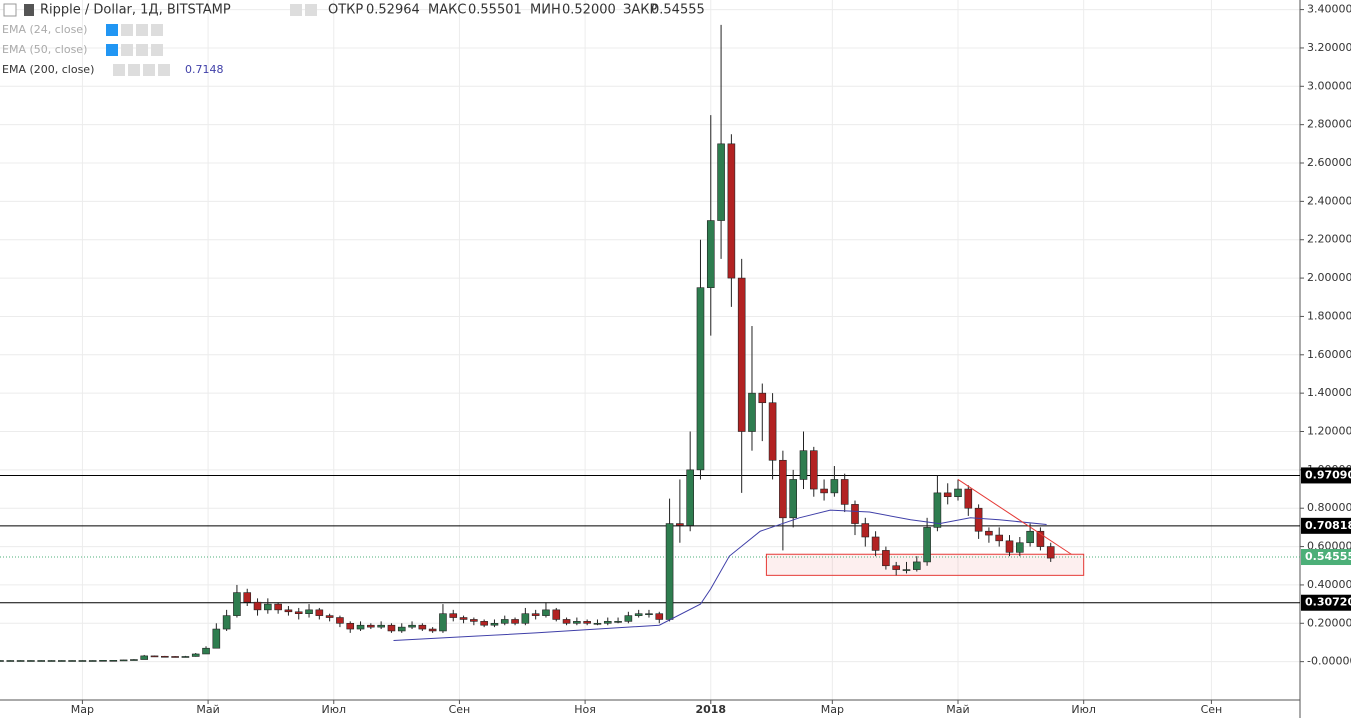 This screenshot has width=1351, height=718. I want to click on indicator-name: EMA (24, close), so click(44, 29).